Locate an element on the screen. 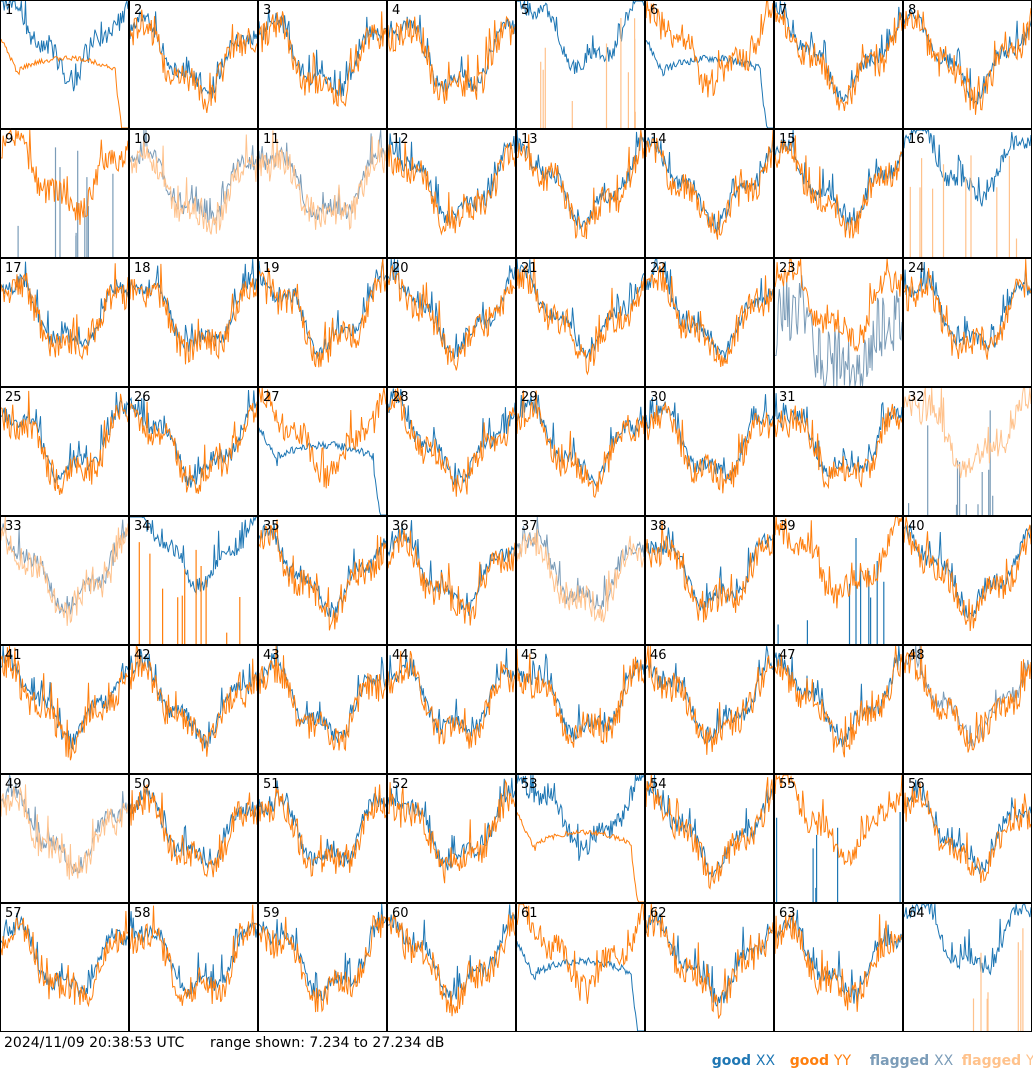 This screenshot has width=1033, height=1070. panel-27: 27 is located at coordinates (322, 451).